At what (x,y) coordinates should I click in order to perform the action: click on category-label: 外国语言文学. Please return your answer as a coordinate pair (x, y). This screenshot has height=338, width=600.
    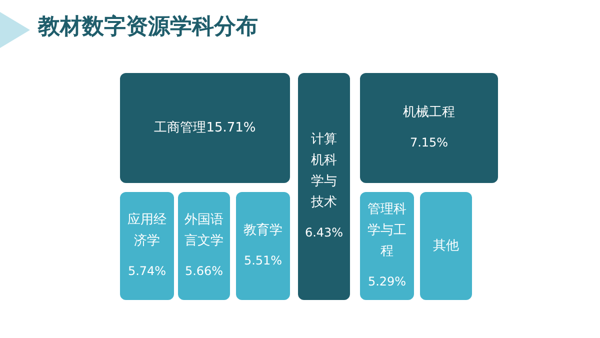
    Looking at the image, I should click on (204, 230).